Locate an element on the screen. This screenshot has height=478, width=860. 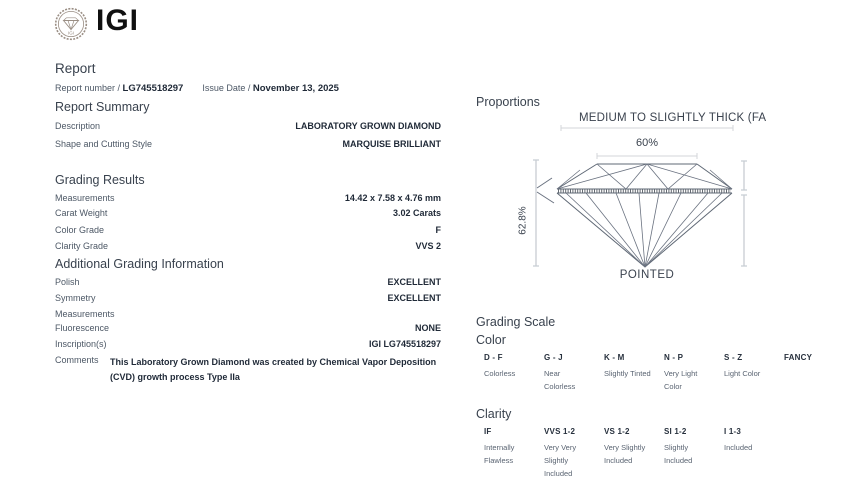
row-label: Description is located at coordinates (78, 126).